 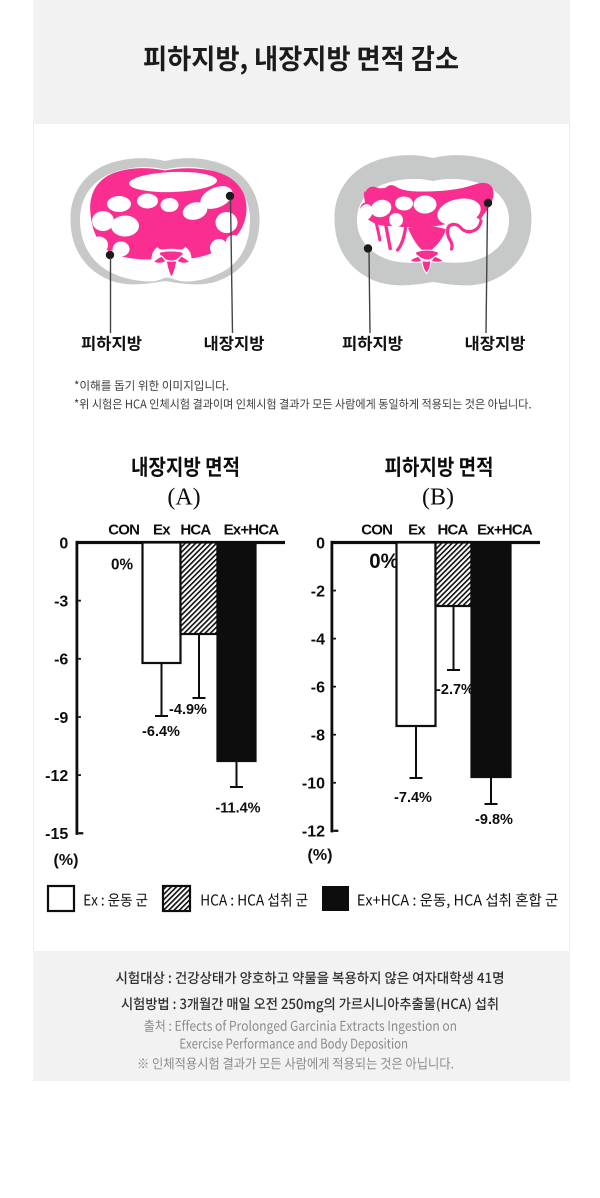 I want to click on svg-text: -4.9%, so click(x=188, y=710).